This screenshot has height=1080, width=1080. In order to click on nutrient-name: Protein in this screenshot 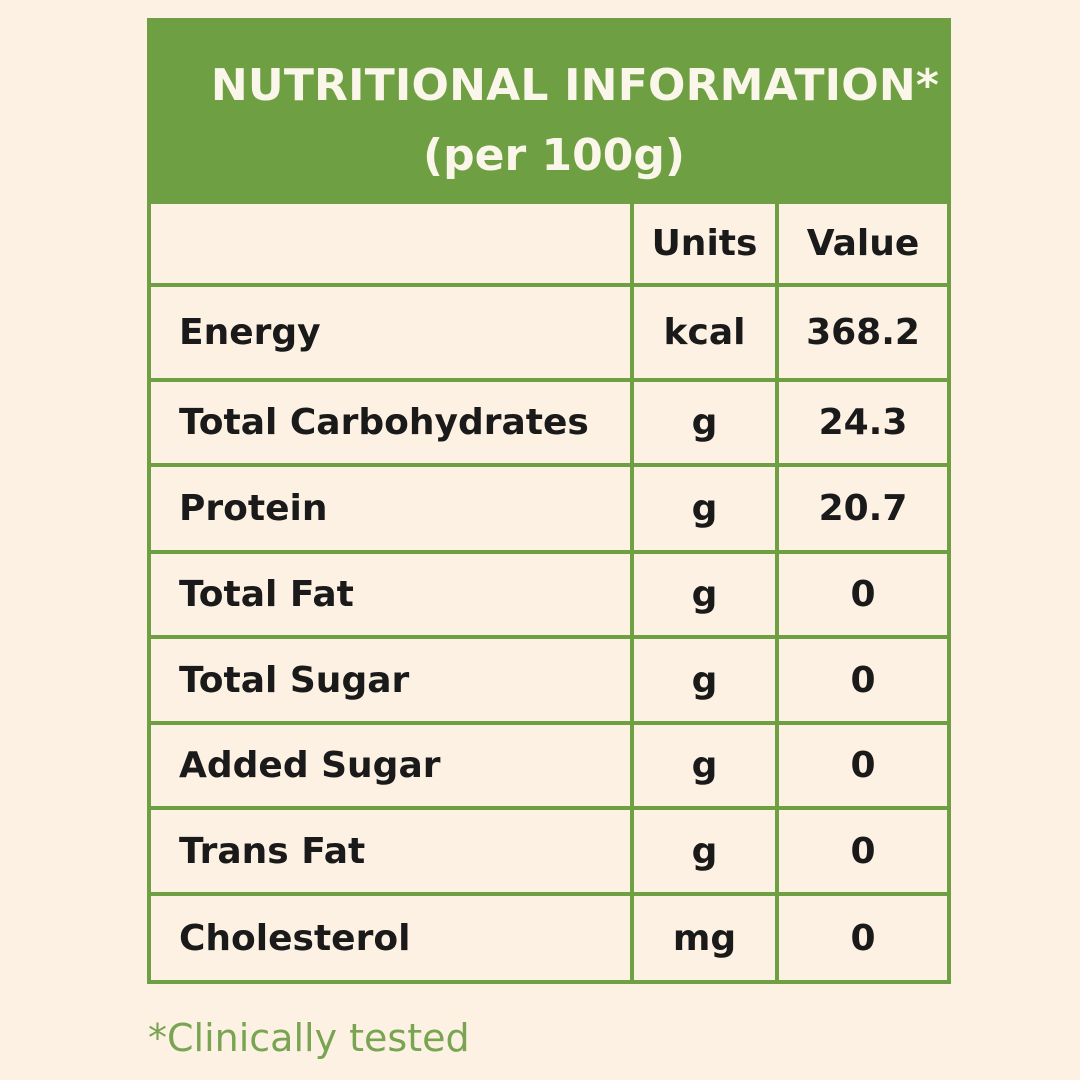, I will do `click(390, 508)`.